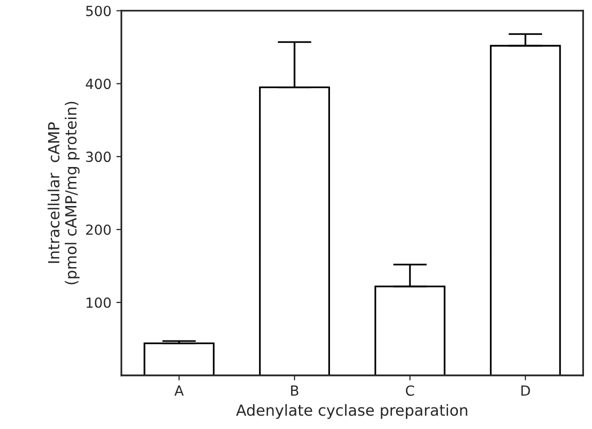 The width and height of the screenshot is (592, 429). What do you see at coordinates (179, 359) in the screenshot?
I see `bar` at bounding box center [179, 359].